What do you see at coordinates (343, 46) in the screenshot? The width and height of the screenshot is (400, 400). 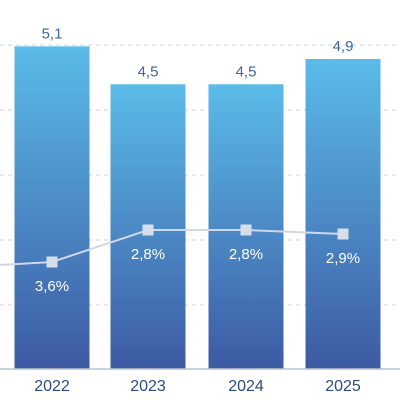 I see `bar-value-label: 4,9` at bounding box center [343, 46].